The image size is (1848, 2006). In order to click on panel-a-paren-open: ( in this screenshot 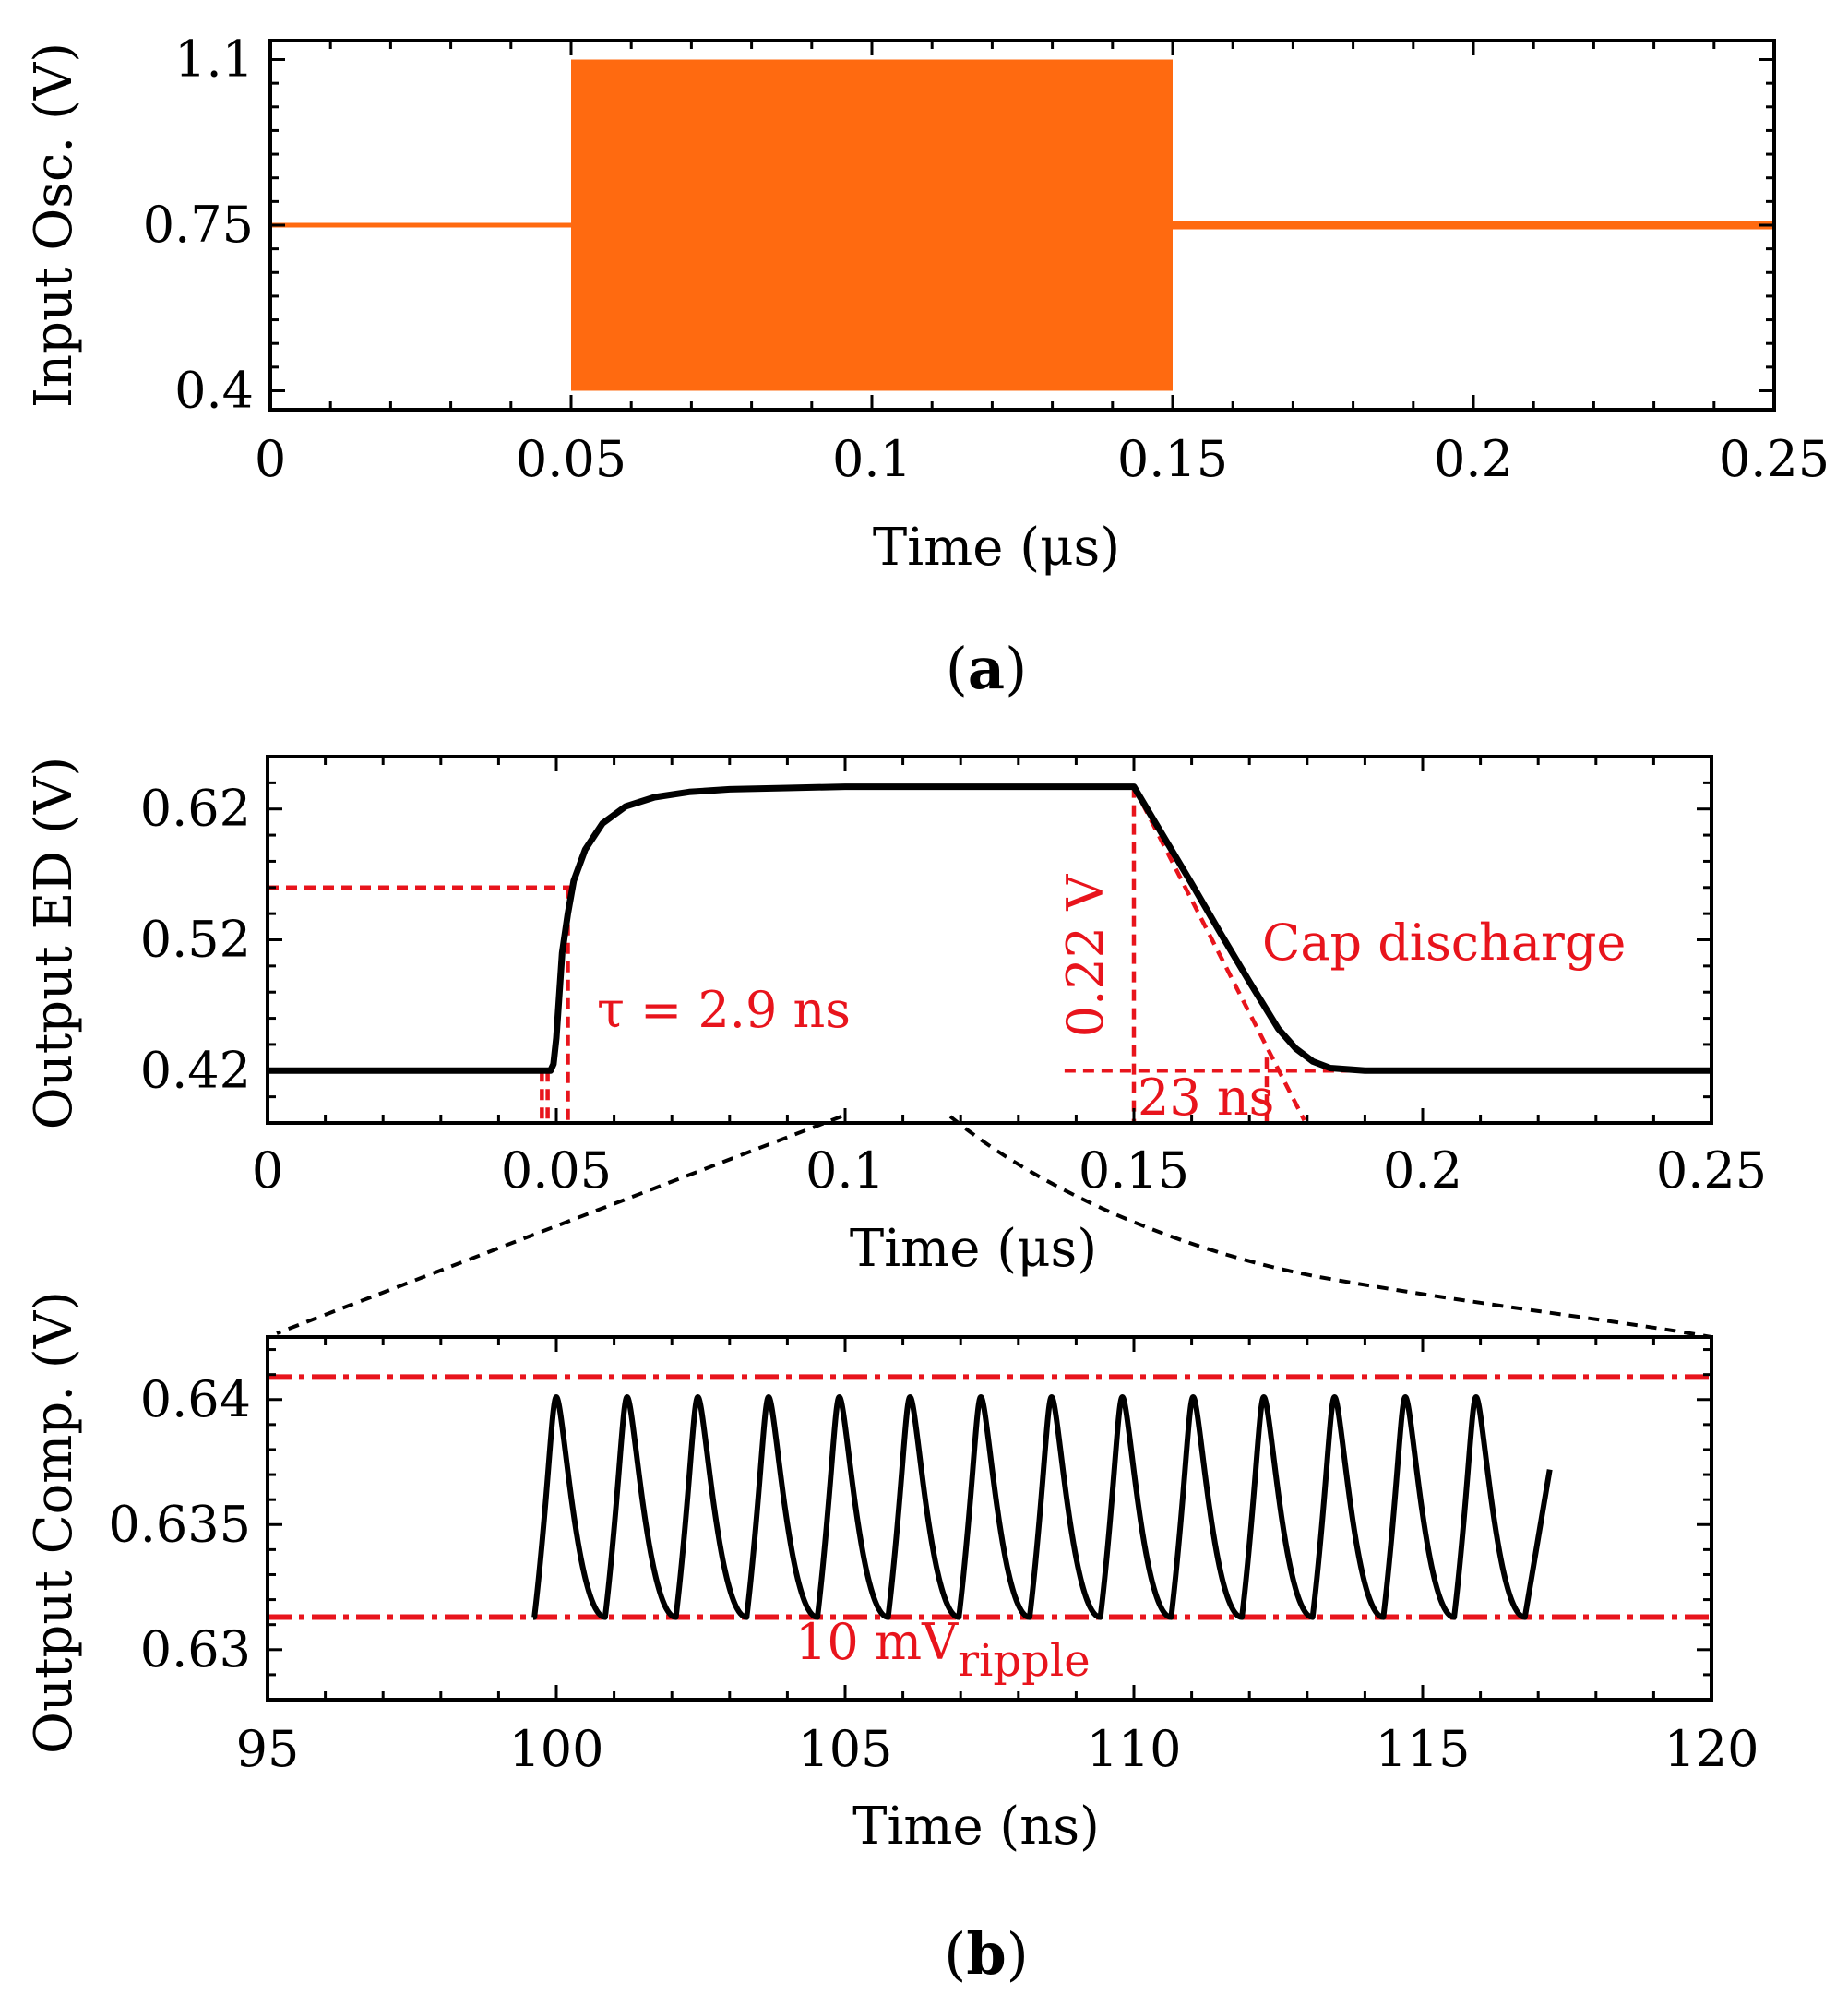, I will do `click(957, 668)`.